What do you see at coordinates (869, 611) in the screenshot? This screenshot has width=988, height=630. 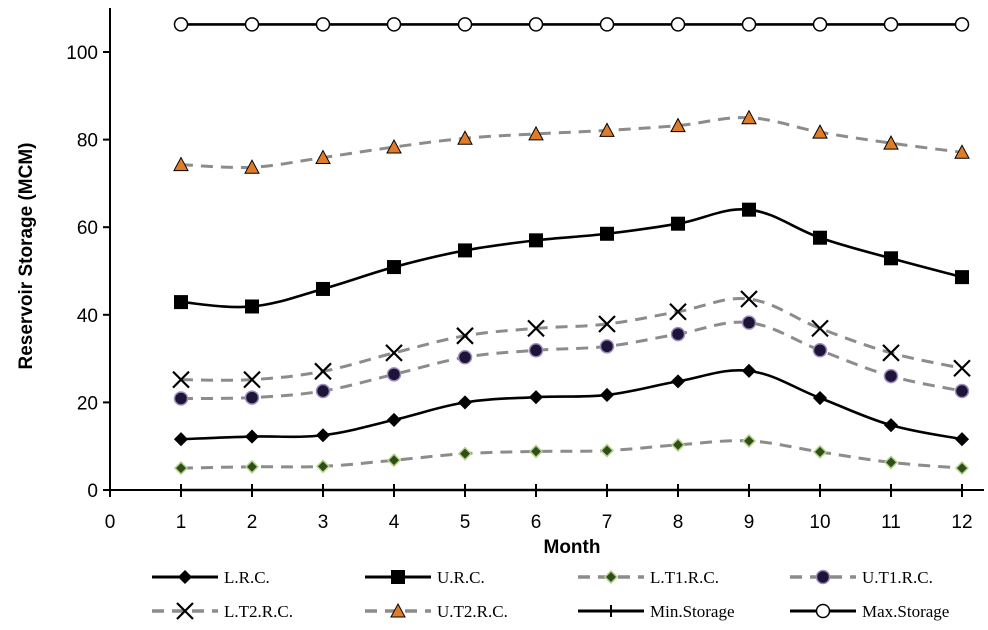 I see `legend-item: Max.Storage` at bounding box center [869, 611].